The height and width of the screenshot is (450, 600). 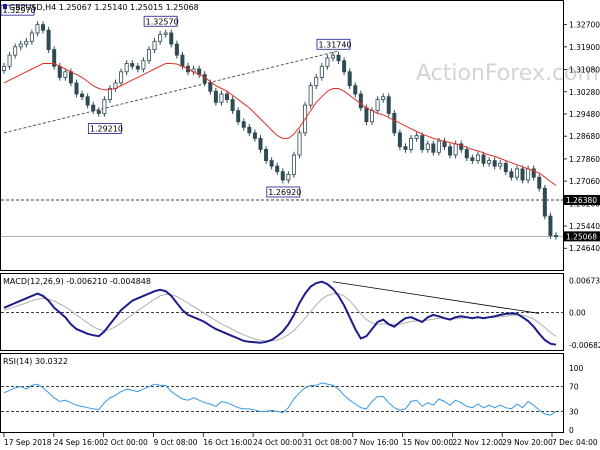 I want to click on annotation-label: 1.26920, so click(x=284, y=192).